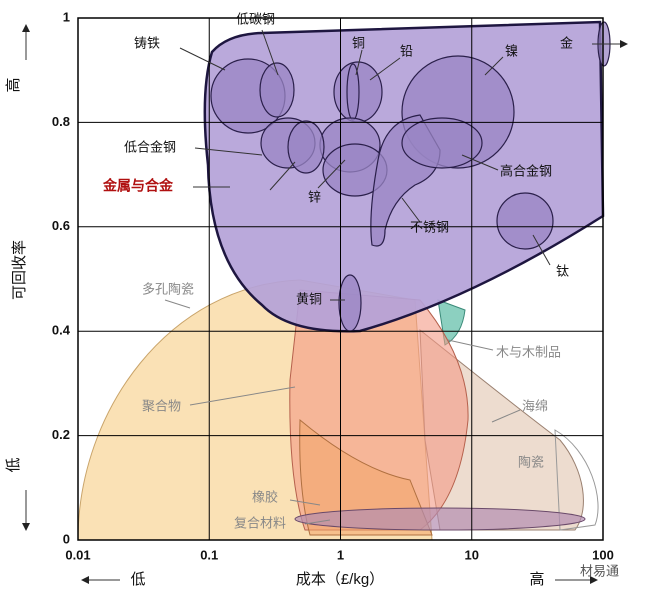  Describe the element at coordinates (137, 579) in the screenshot. I see `x-arrow-label: 低` at that location.